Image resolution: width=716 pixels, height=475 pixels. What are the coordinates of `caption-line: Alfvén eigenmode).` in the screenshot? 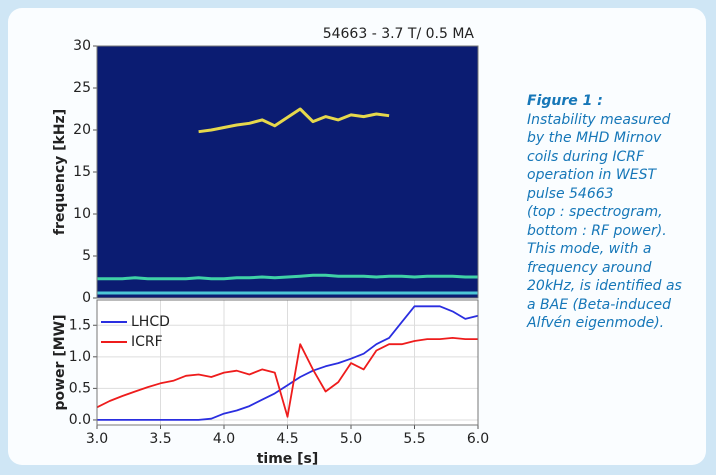 It's located at (596, 323).